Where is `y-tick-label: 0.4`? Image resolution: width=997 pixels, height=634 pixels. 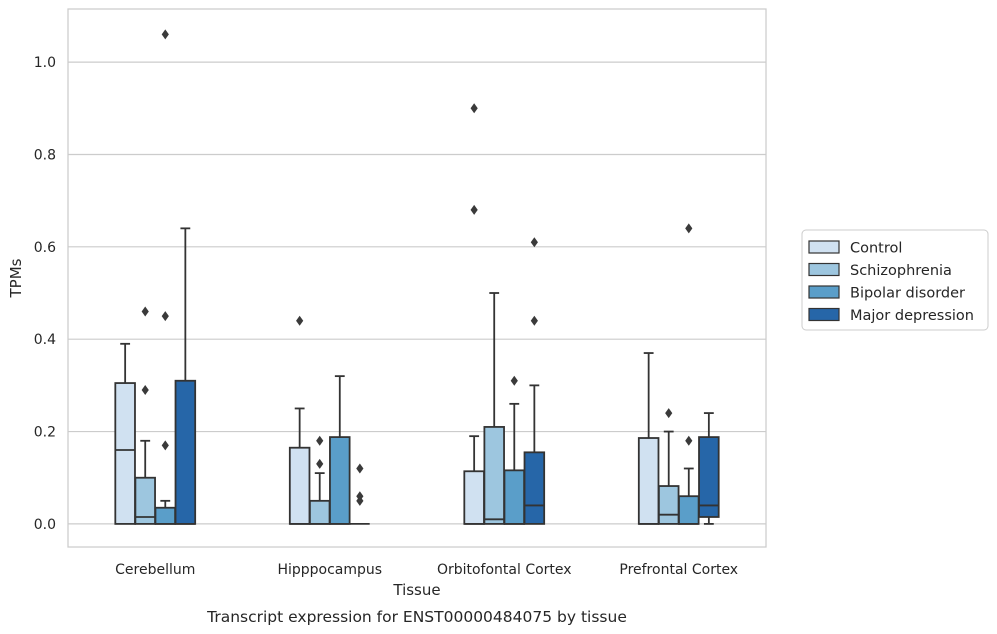
y-tick-label: 0.4 is located at coordinates (45, 340).